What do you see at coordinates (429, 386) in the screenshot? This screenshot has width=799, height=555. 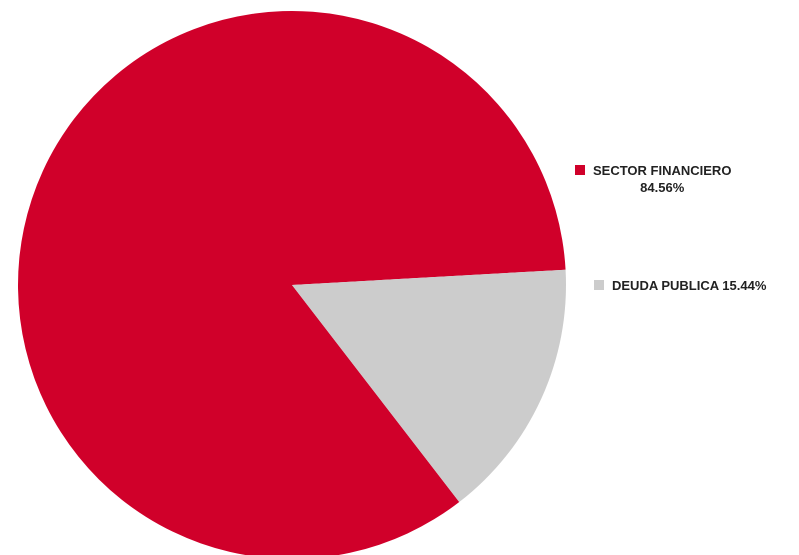 I see `pie-slice-deuda-publica` at bounding box center [429, 386].